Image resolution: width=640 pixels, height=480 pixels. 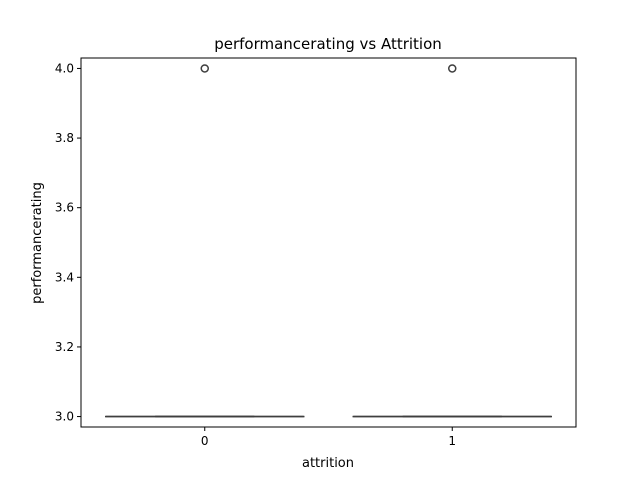 What do you see at coordinates (452, 441) in the screenshot?
I see `x-tick-label: 1` at bounding box center [452, 441].